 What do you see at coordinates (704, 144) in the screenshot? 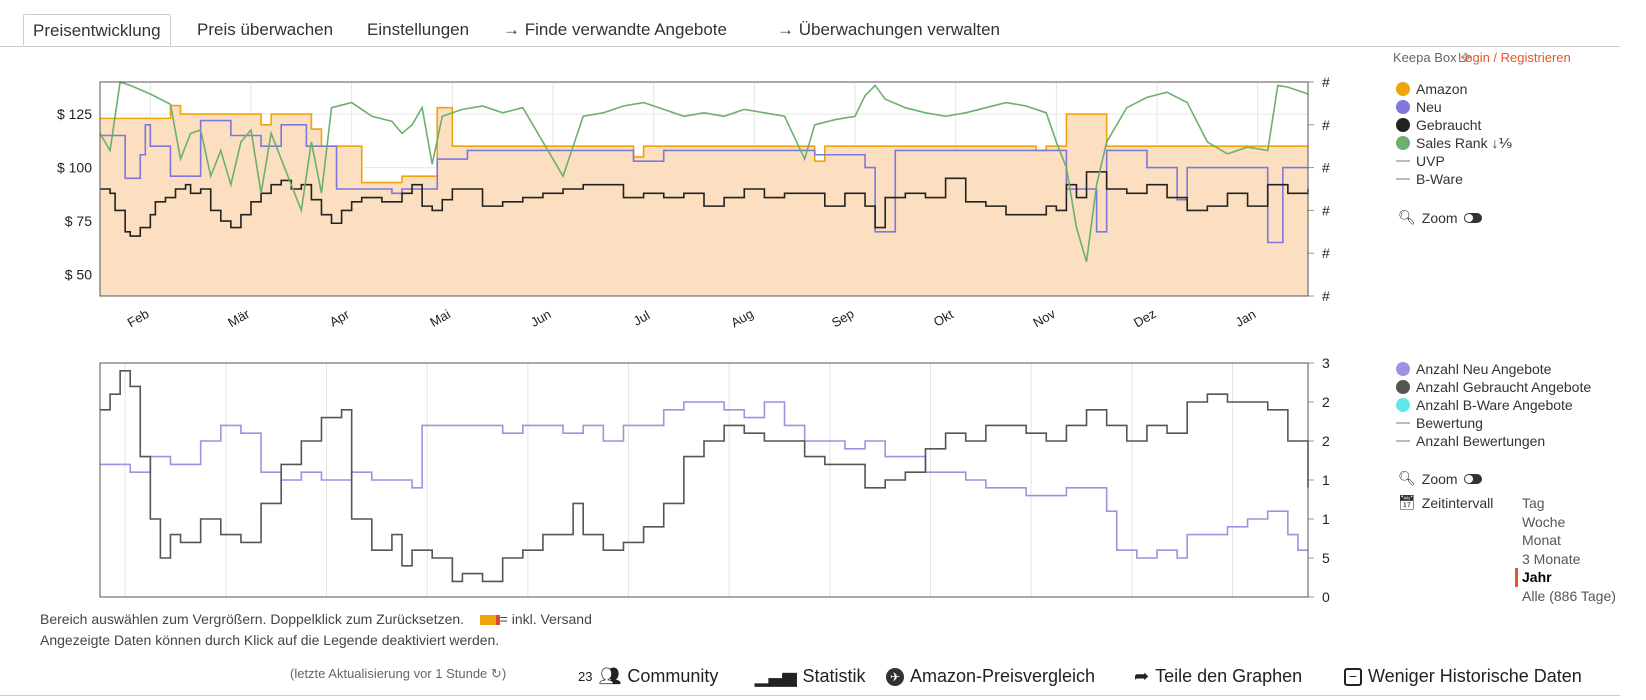
I see `series-line-amazon` at bounding box center [704, 144].